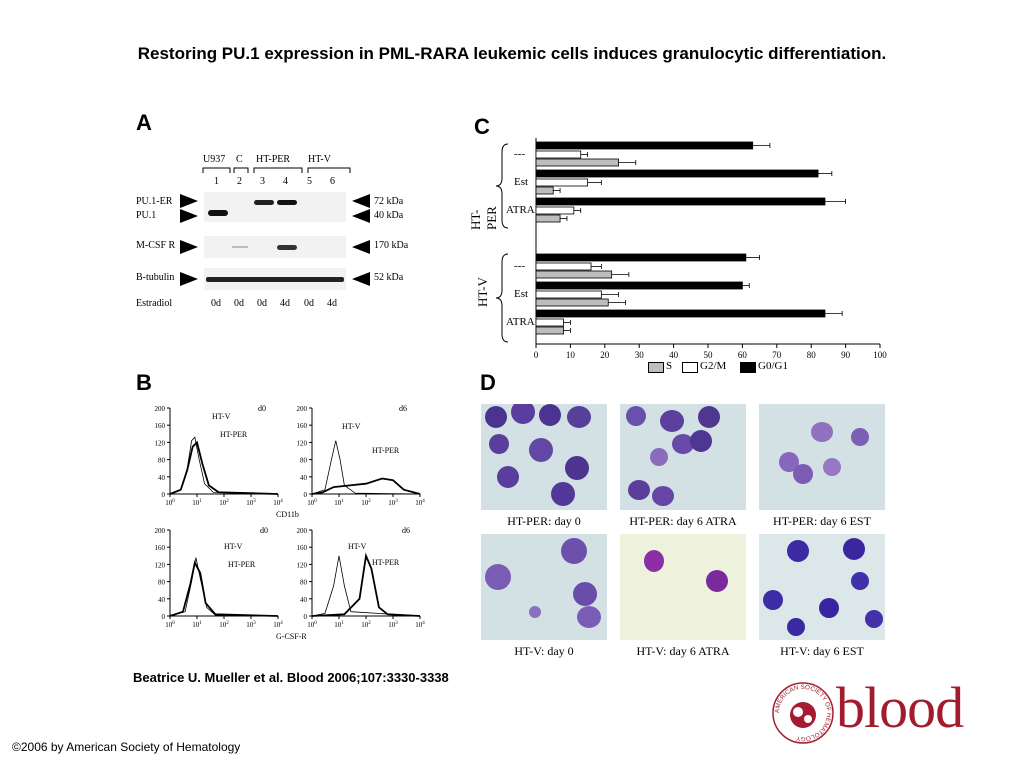 This screenshot has height=768, width=1024. I want to click on chart-x-tick-label: 20, so click(605, 355).